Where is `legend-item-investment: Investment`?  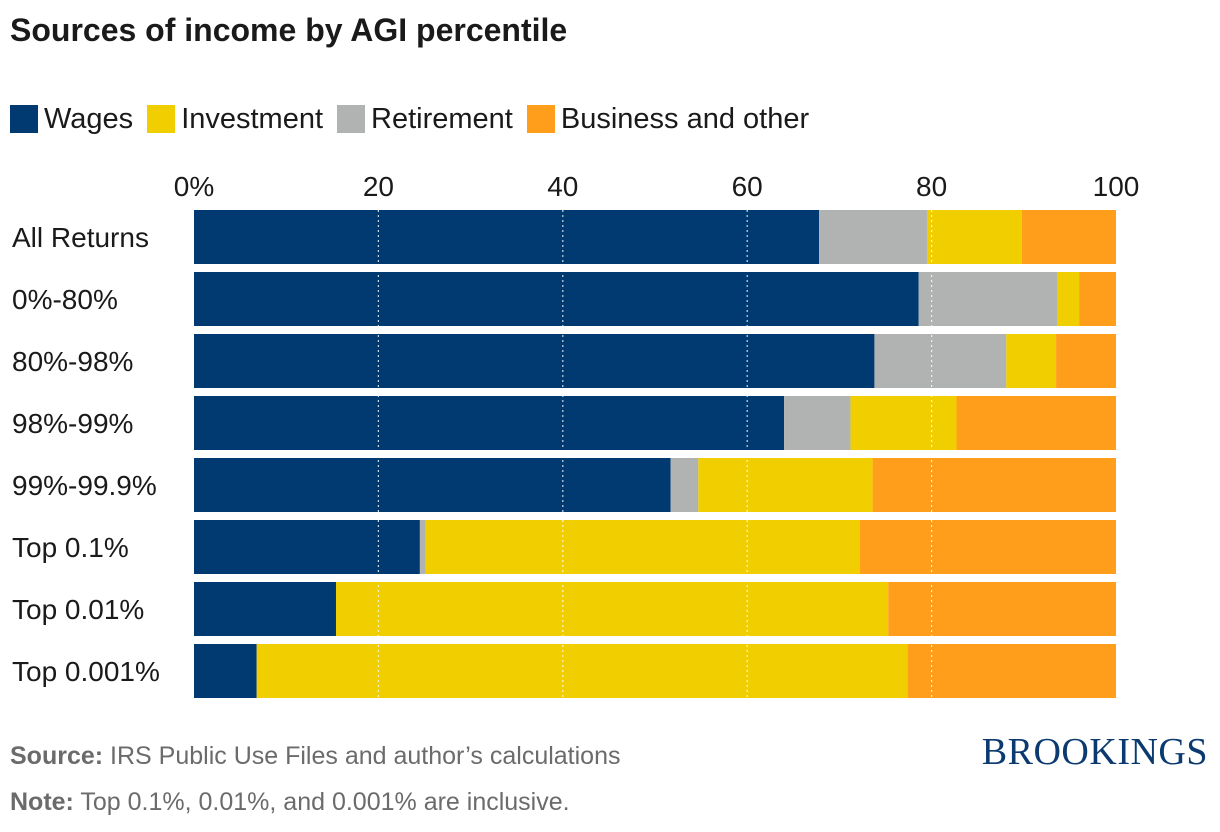
legend-item-investment: Investment is located at coordinates (235, 119).